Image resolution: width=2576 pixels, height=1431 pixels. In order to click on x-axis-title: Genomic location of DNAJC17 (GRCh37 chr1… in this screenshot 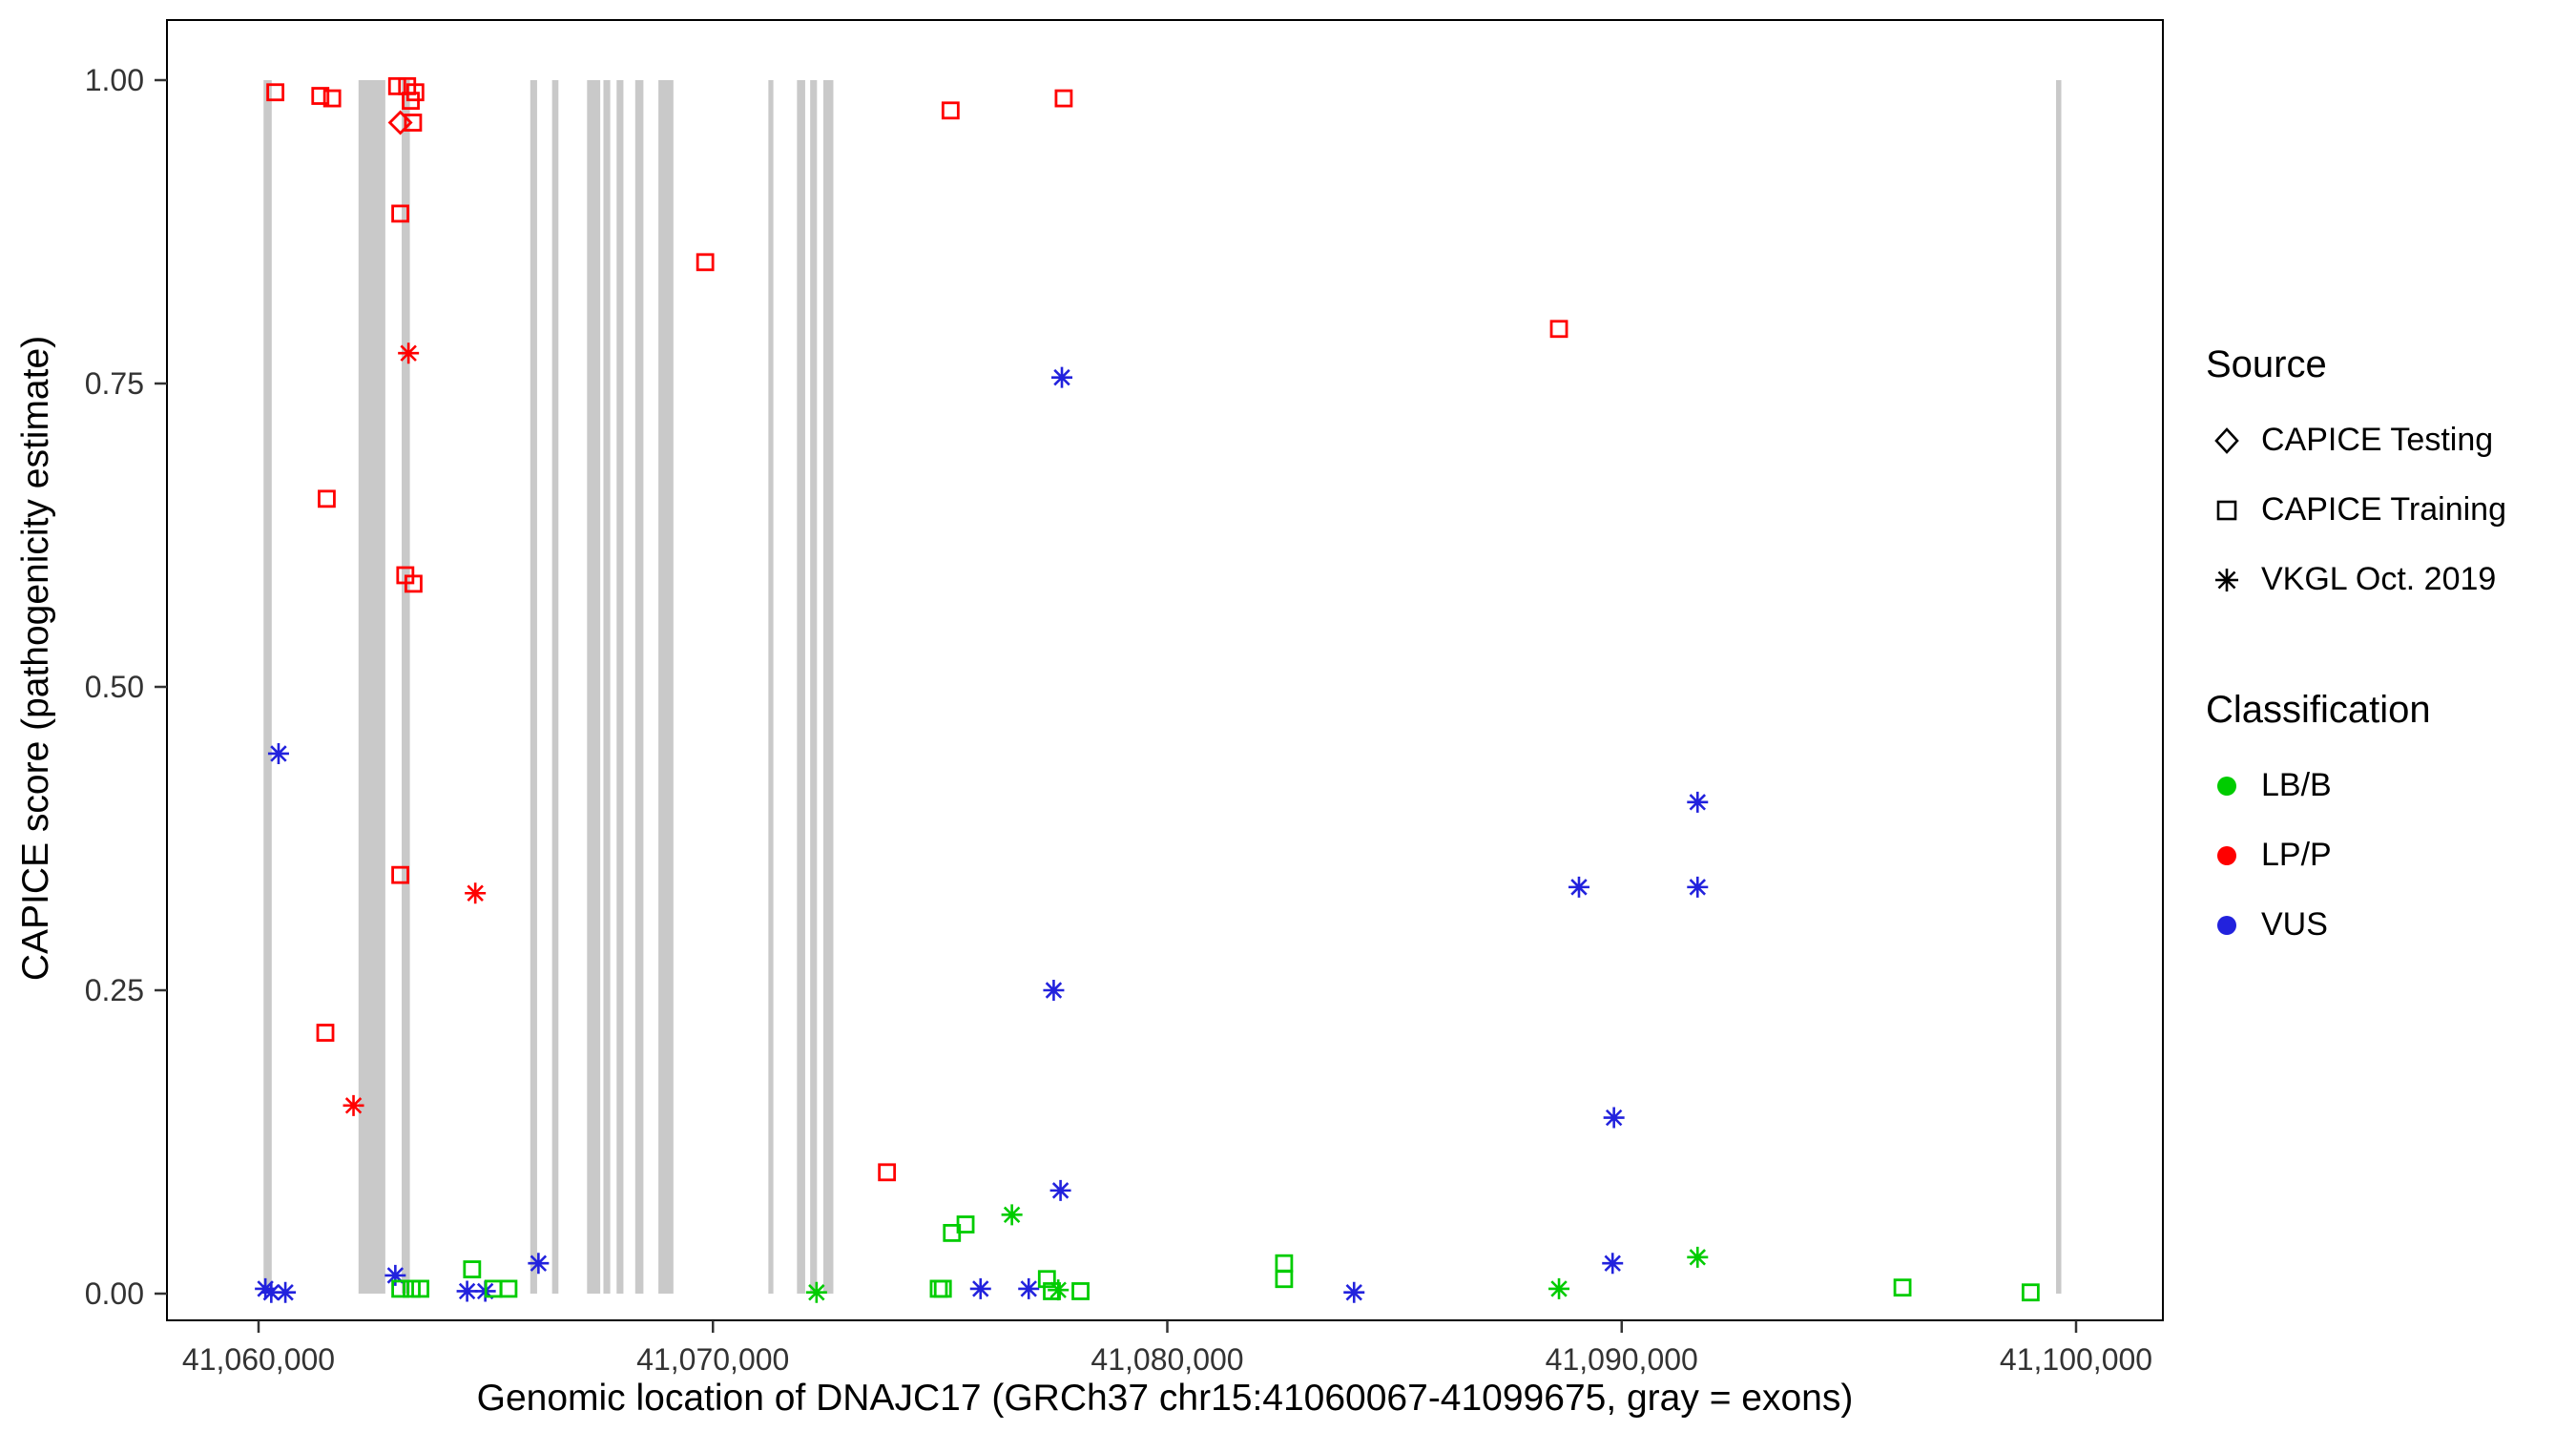, I will do `click(1165, 1398)`.